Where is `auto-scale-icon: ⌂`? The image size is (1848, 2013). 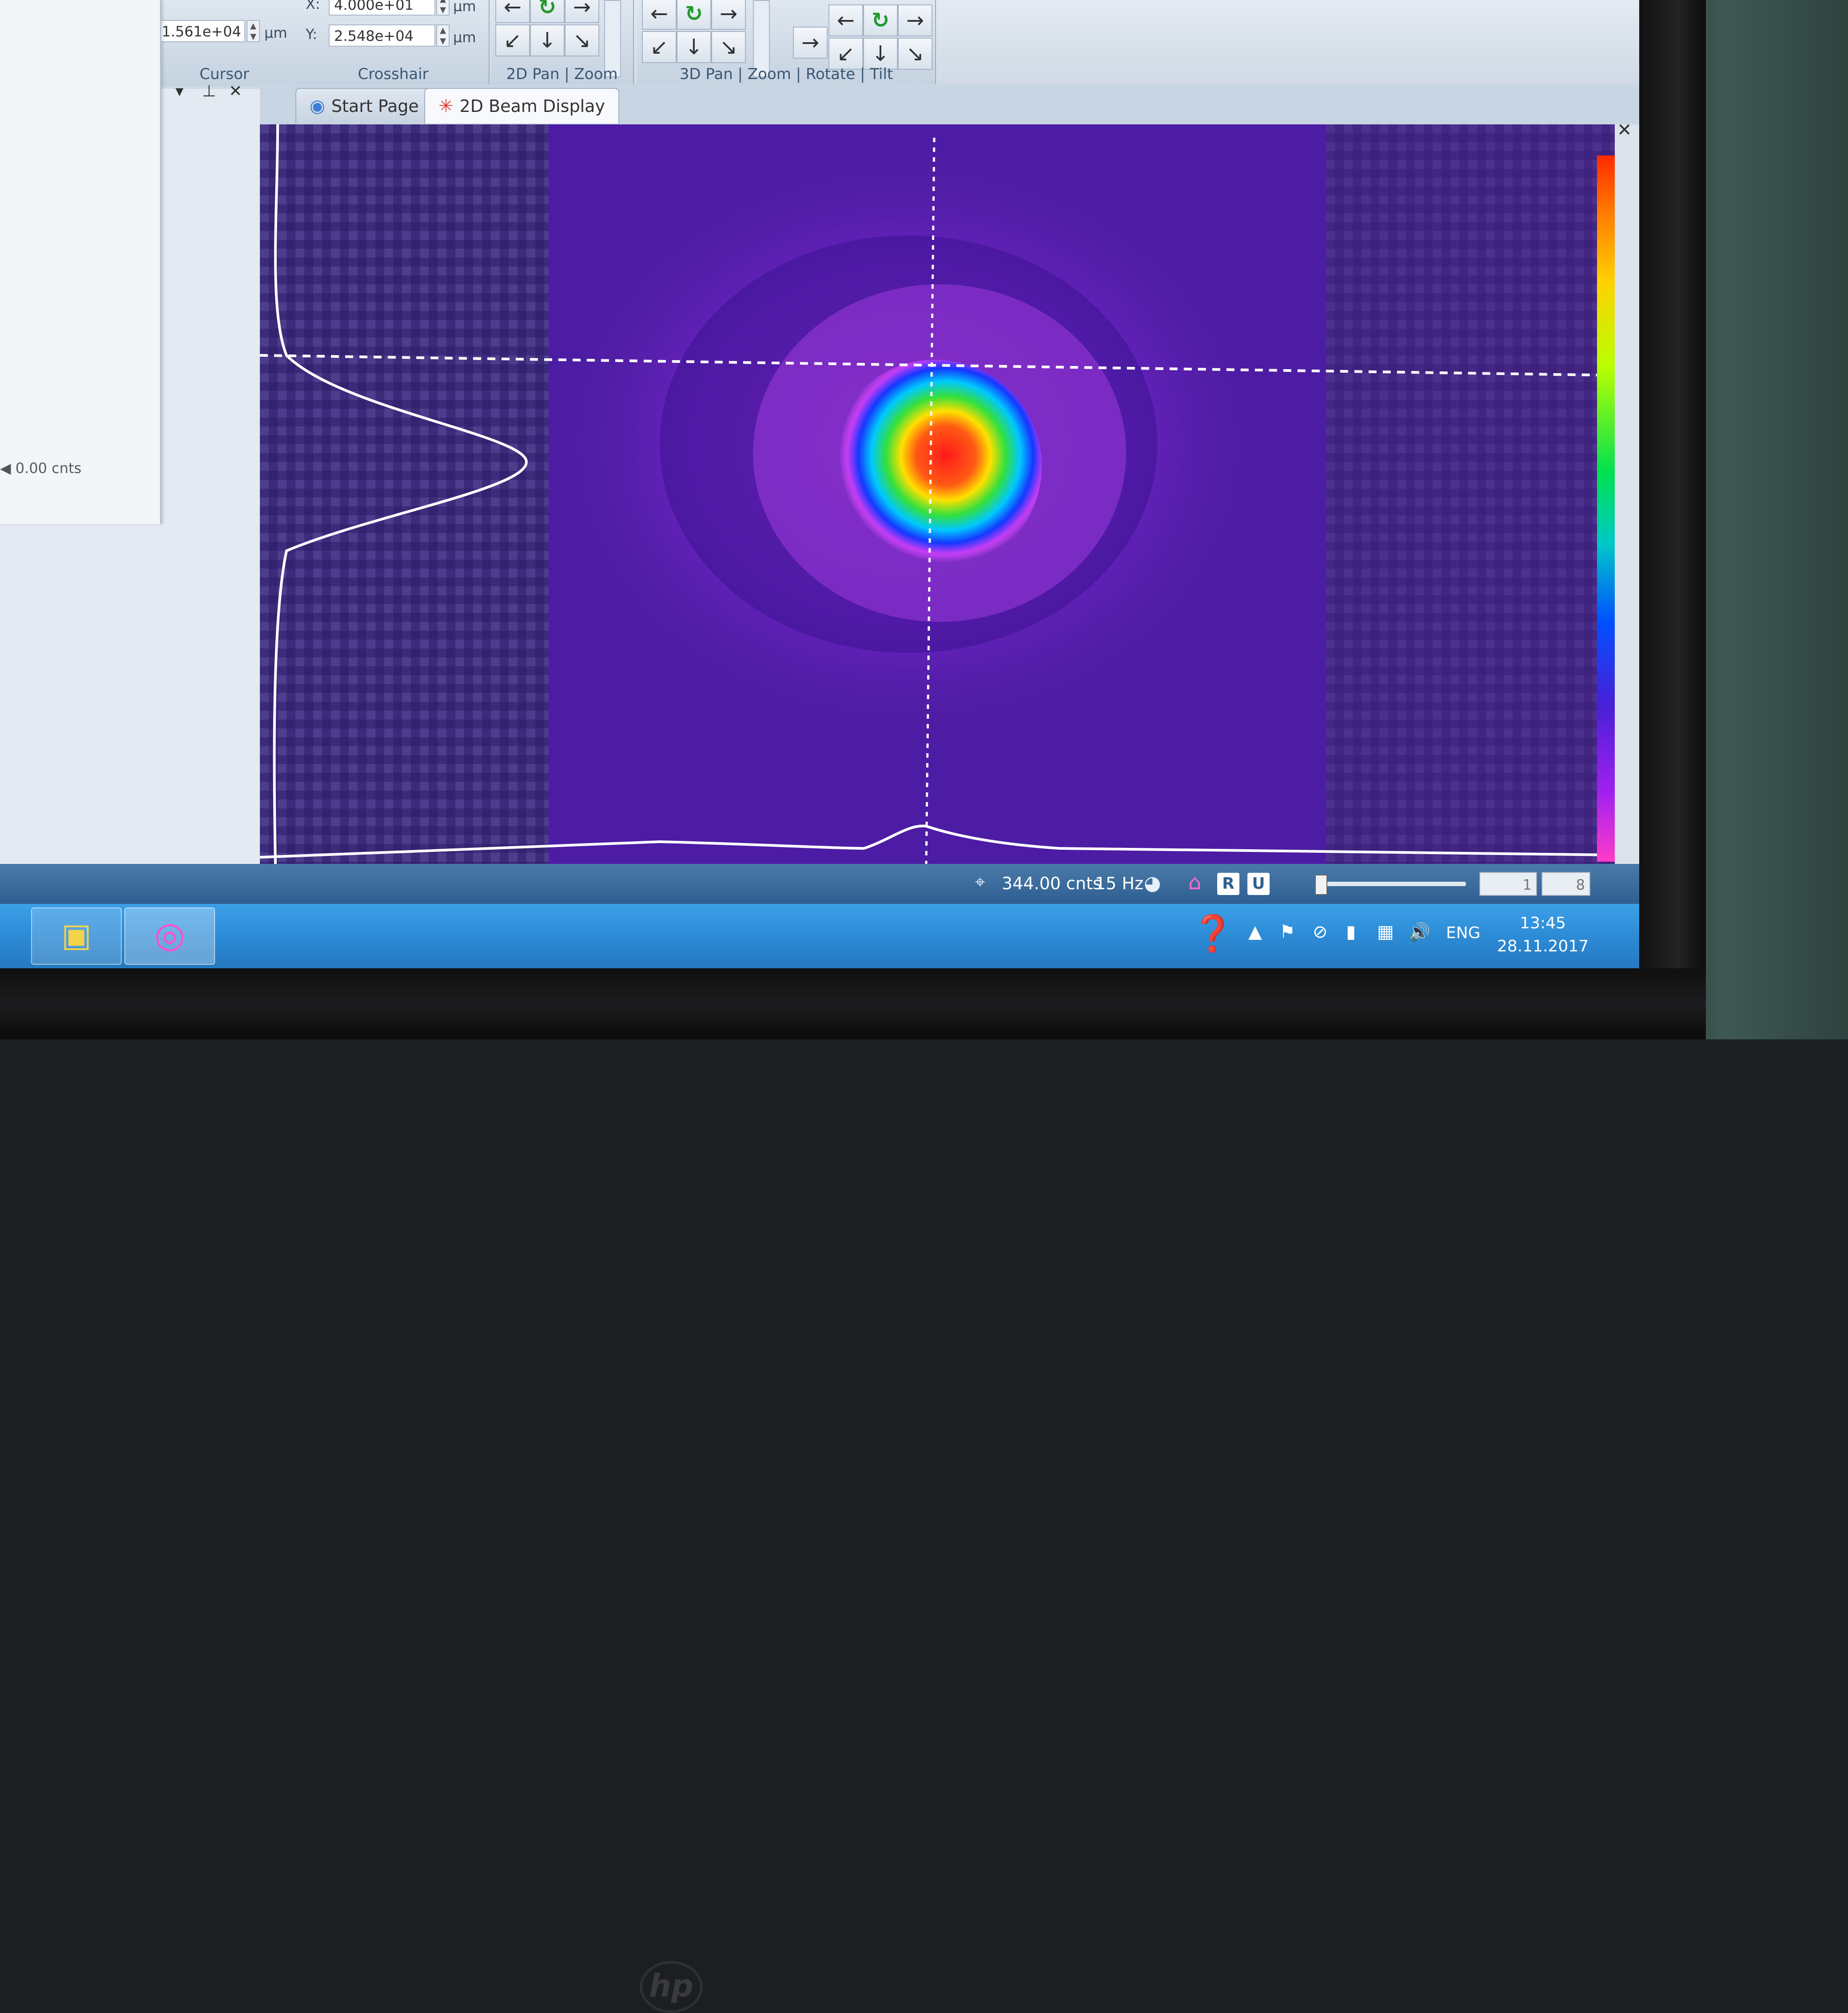 auto-scale-icon: ⌂ is located at coordinates (1195, 882).